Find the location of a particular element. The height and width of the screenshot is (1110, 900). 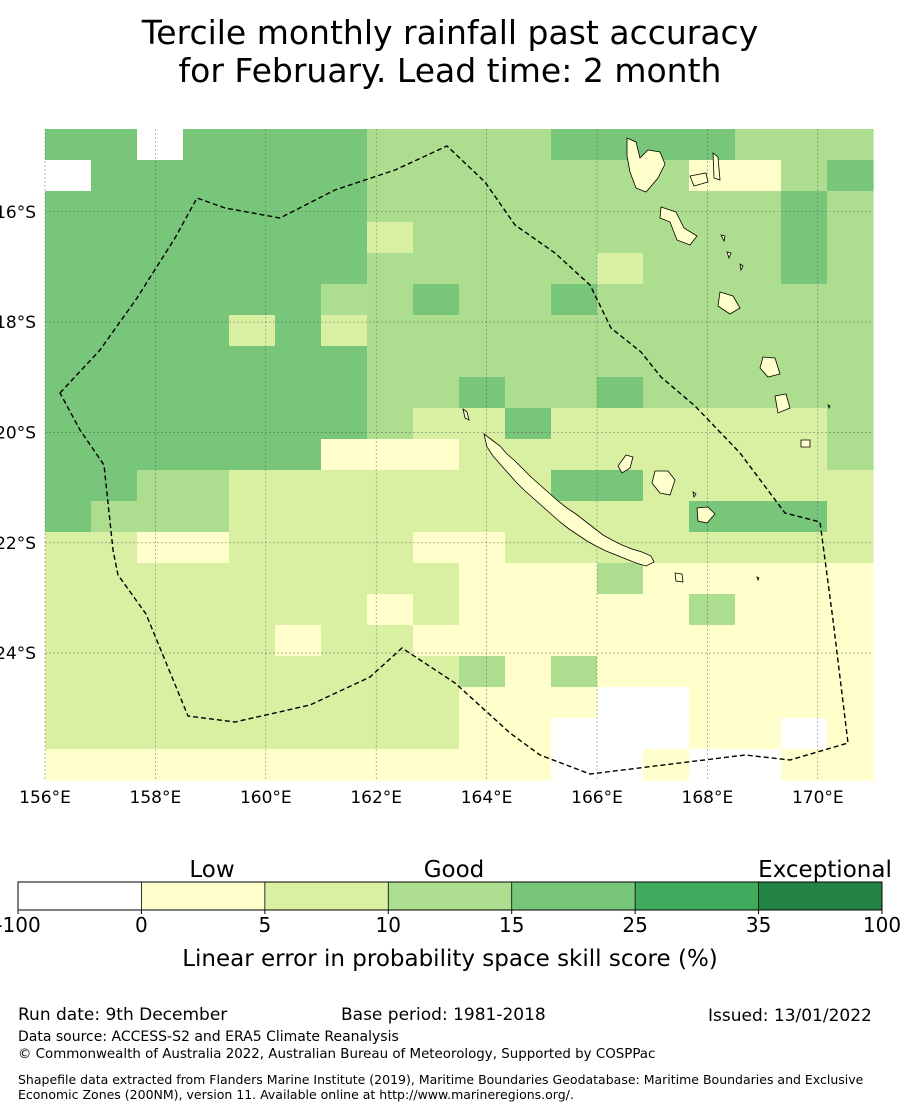

latitude-tick-label: 18°S is located at coordinates (18, 323).